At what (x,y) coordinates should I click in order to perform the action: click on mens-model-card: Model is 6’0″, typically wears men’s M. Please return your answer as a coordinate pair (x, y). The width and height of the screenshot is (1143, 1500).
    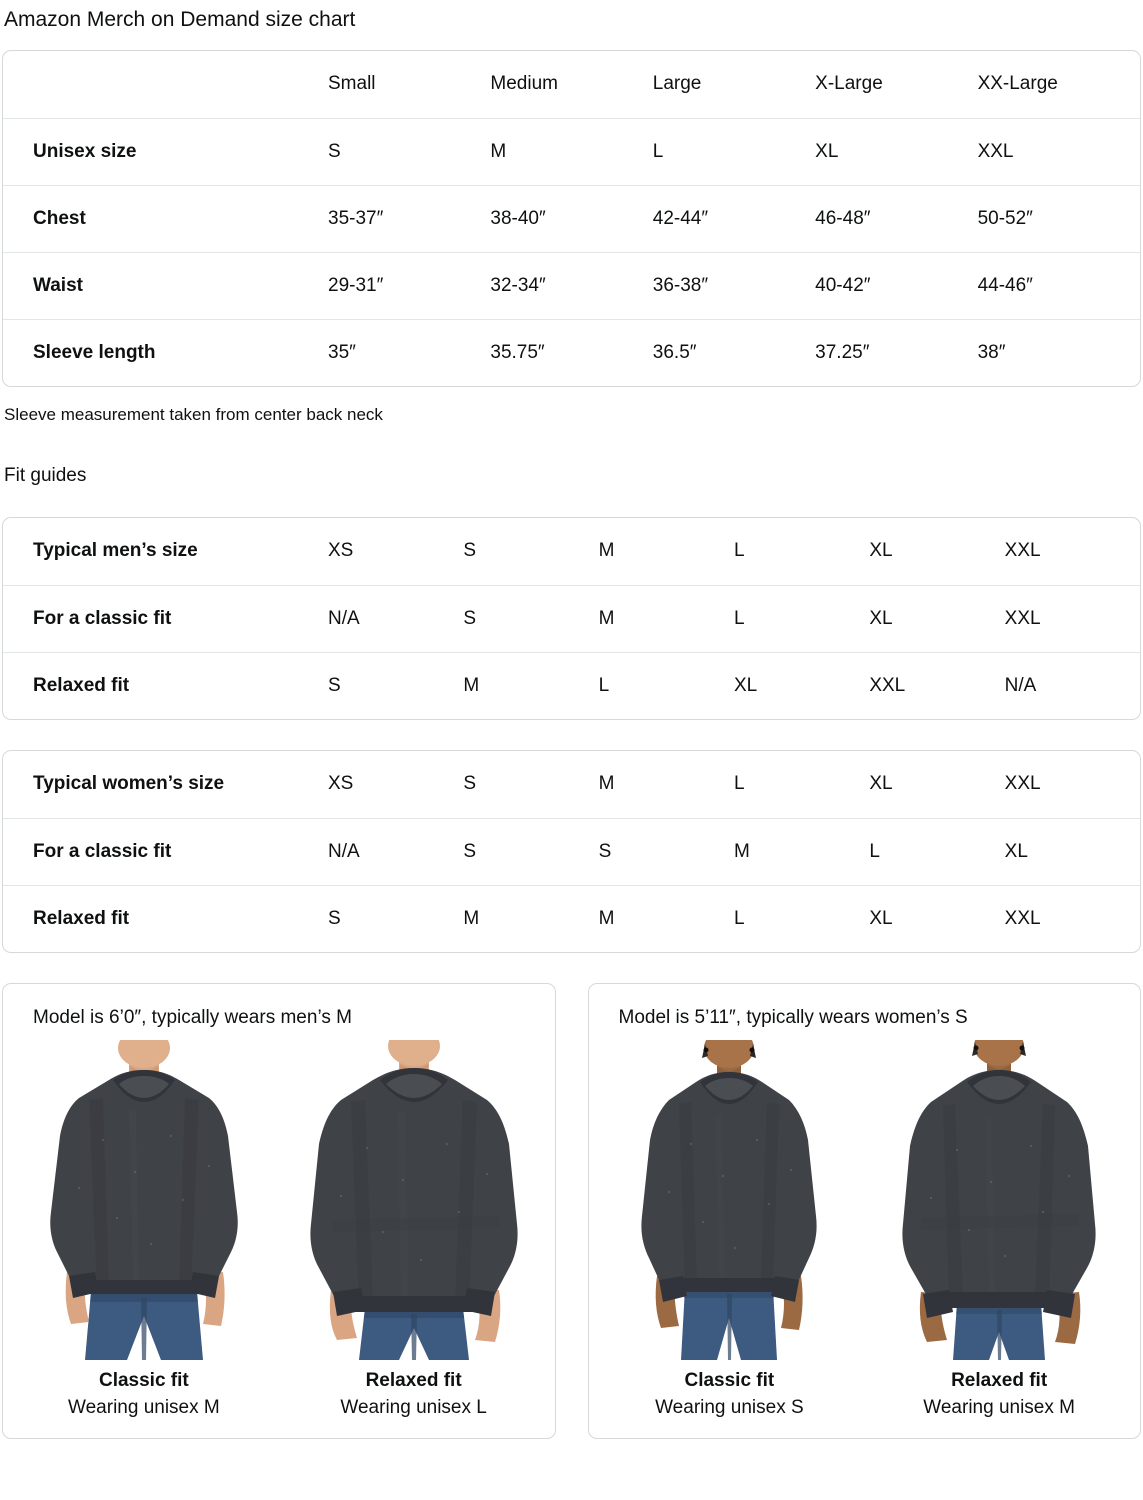
    Looking at the image, I should click on (279, 1211).